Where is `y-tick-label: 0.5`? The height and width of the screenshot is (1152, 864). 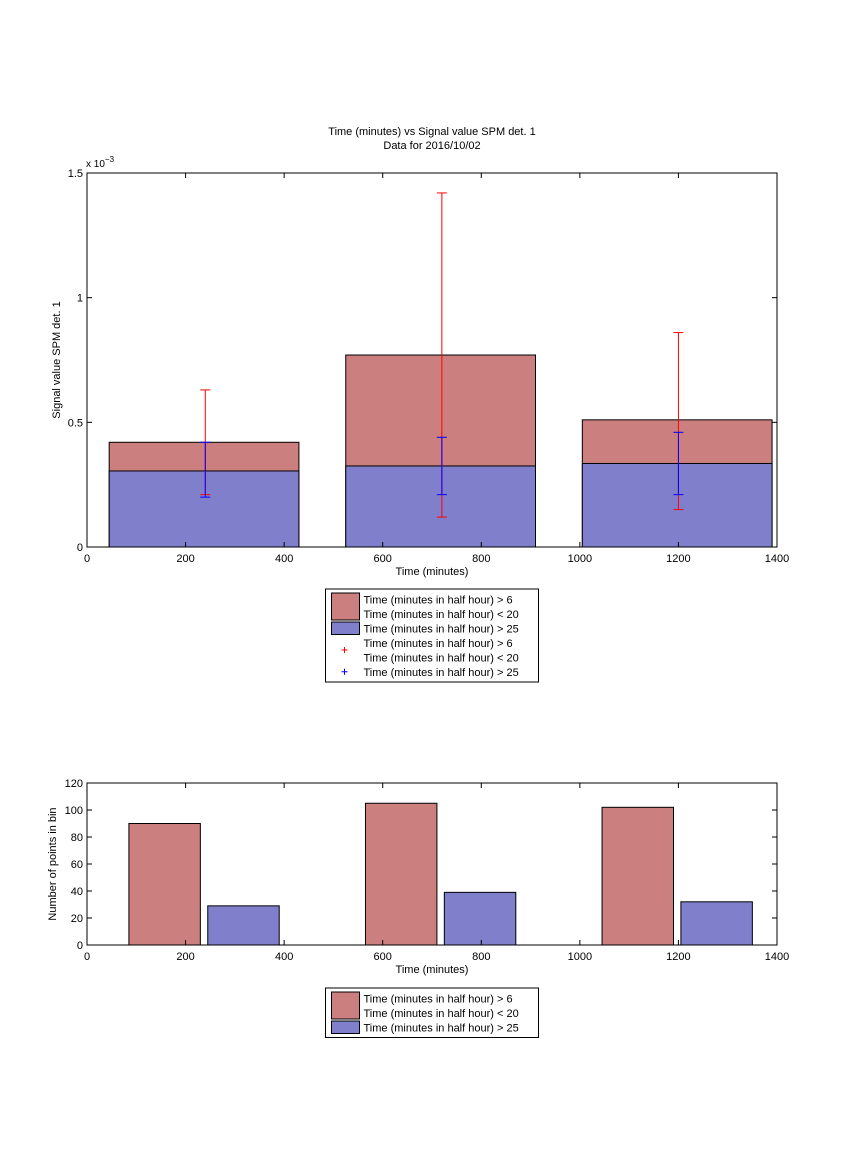
y-tick-label: 0.5 is located at coordinates (75, 423).